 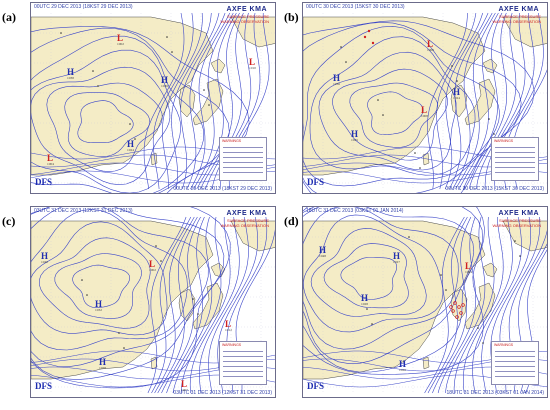 I want to click on map-header-c: 03UTC 31 DEC 2013 (12KST 31 DEC 2013), so click(x=83, y=211).